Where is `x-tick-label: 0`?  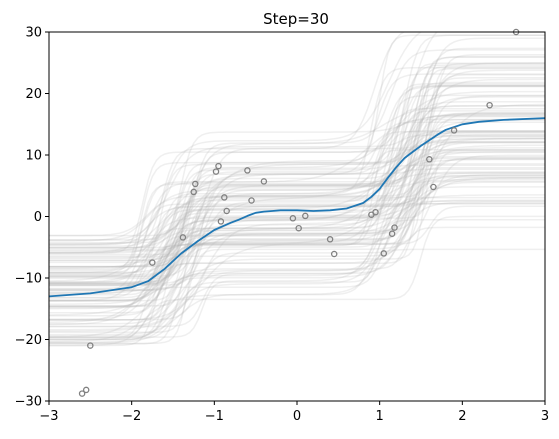 x-tick-label: 0 is located at coordinates (297, 416).